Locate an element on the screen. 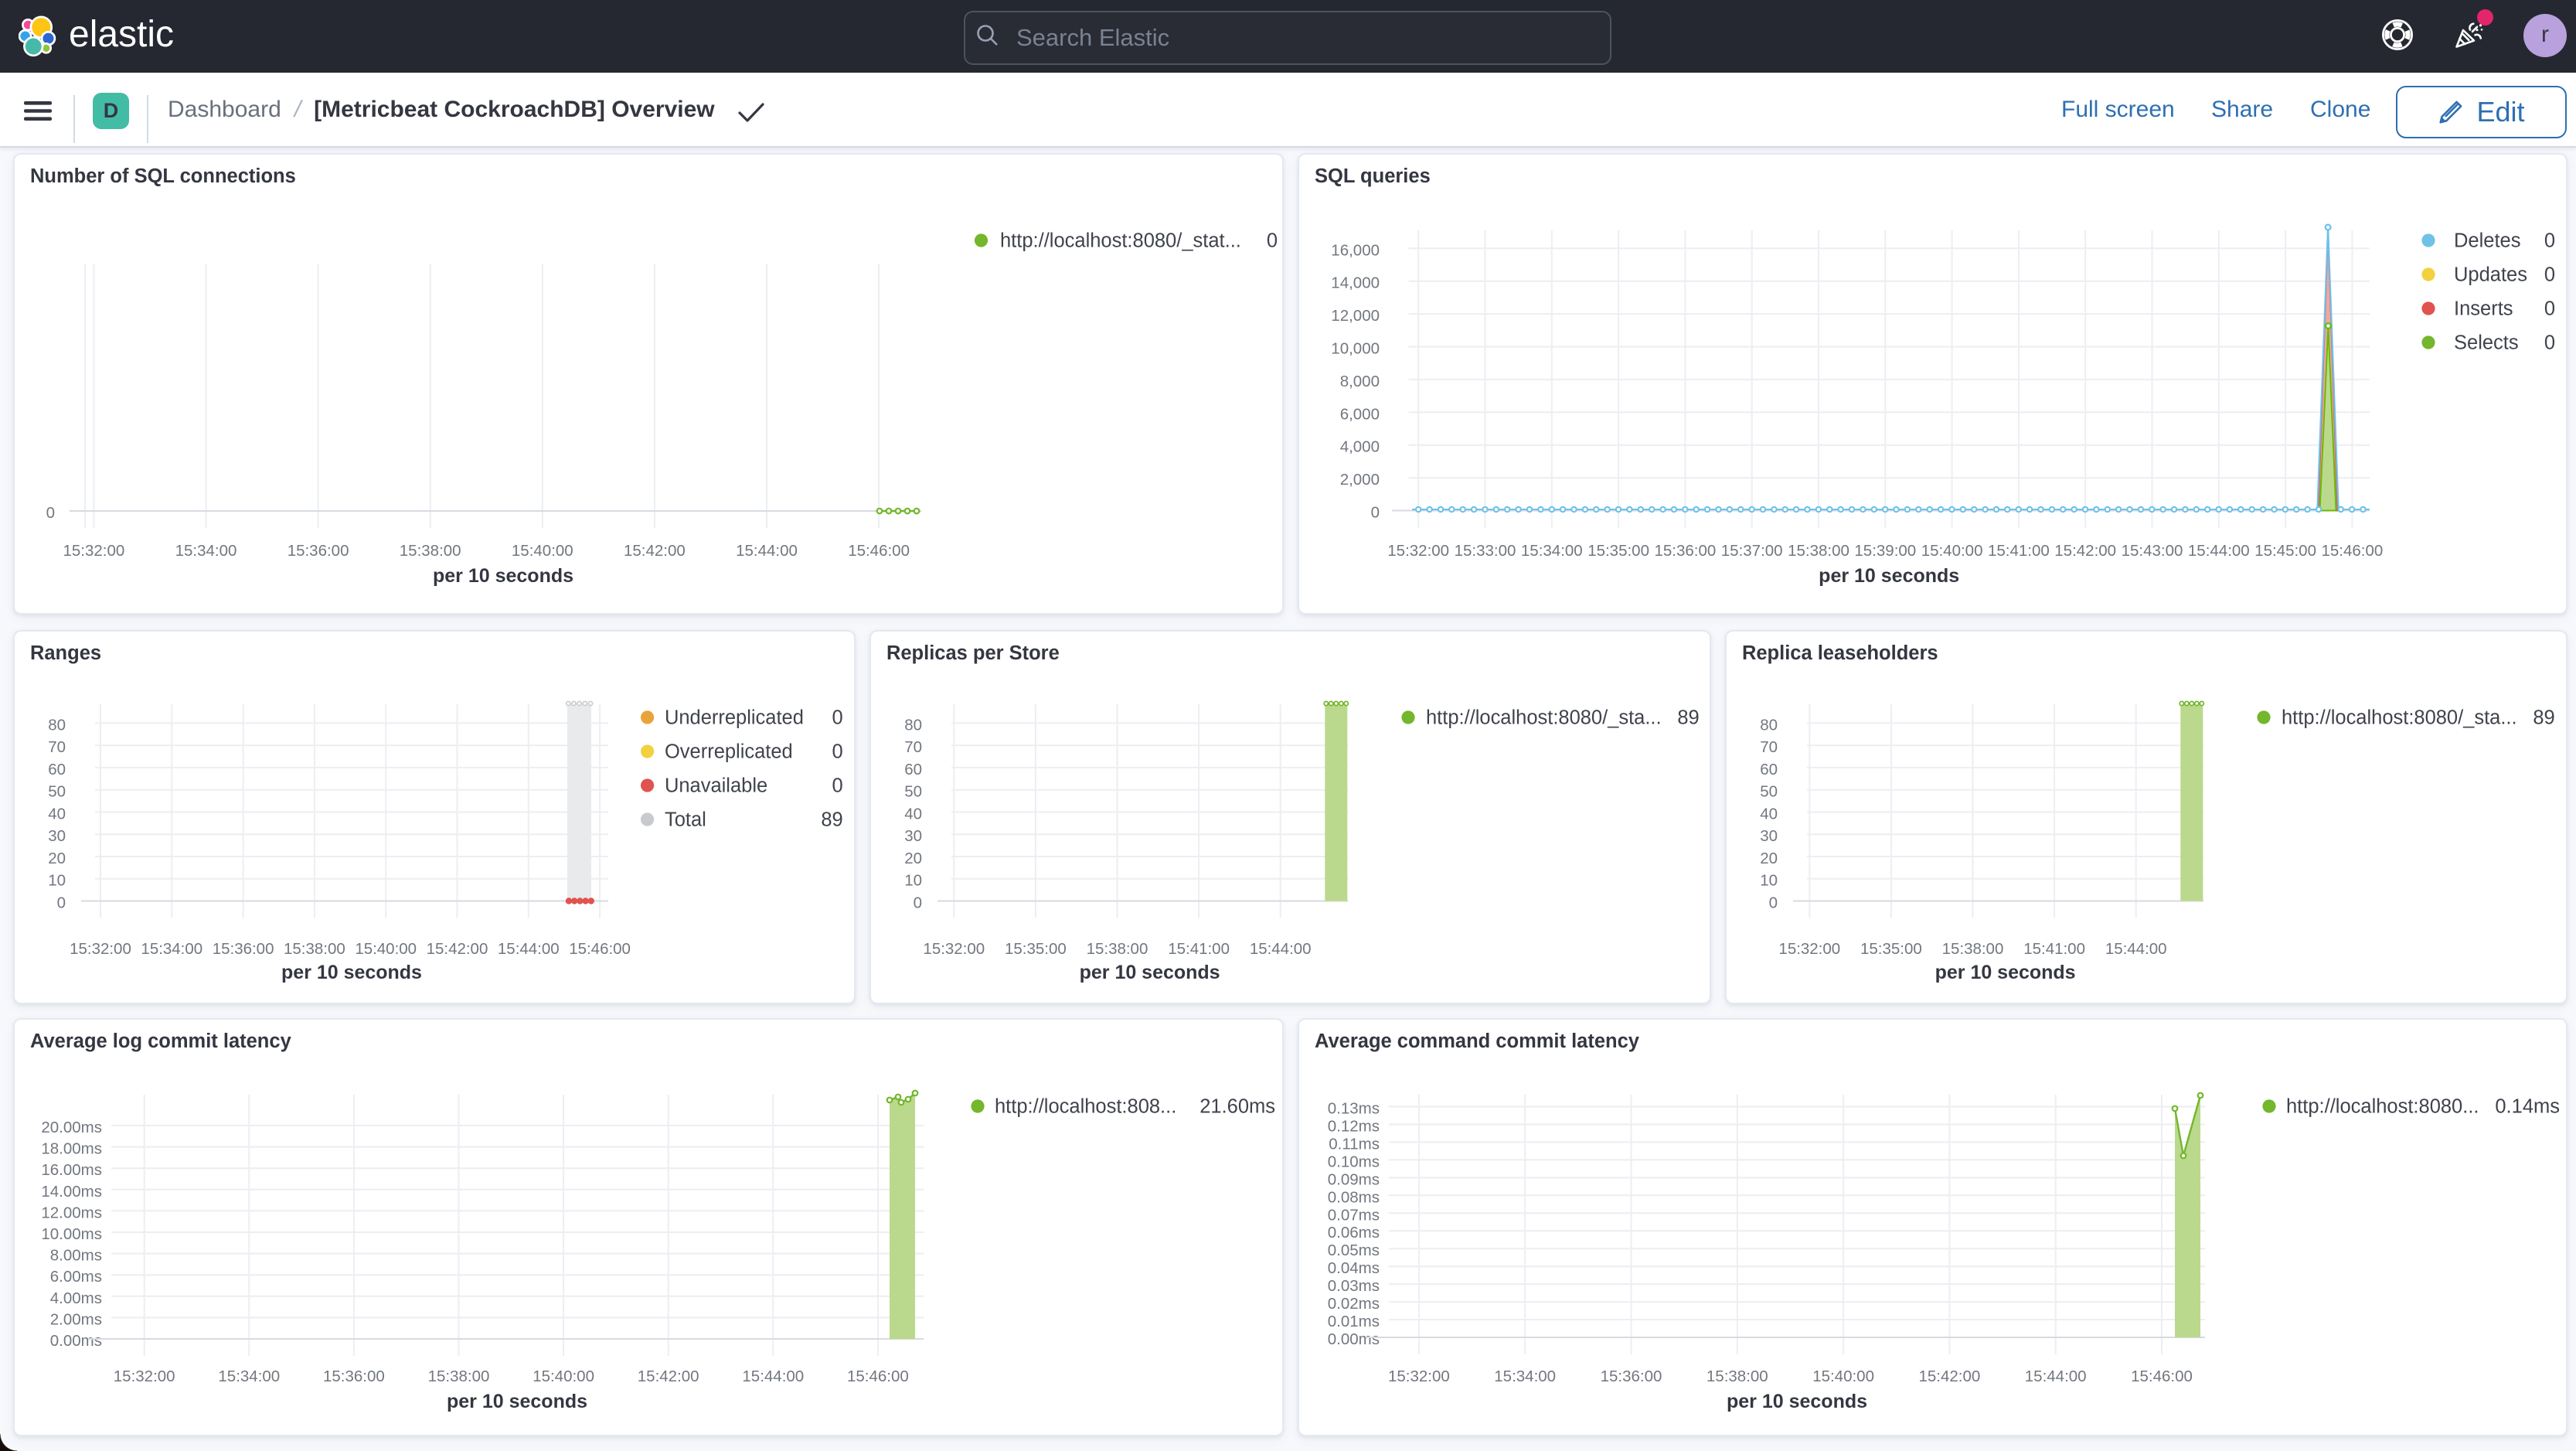 The width and height of the screenshot is (2576, 1451). svg-text: 14,000 is located at coordinates (1355, 283).